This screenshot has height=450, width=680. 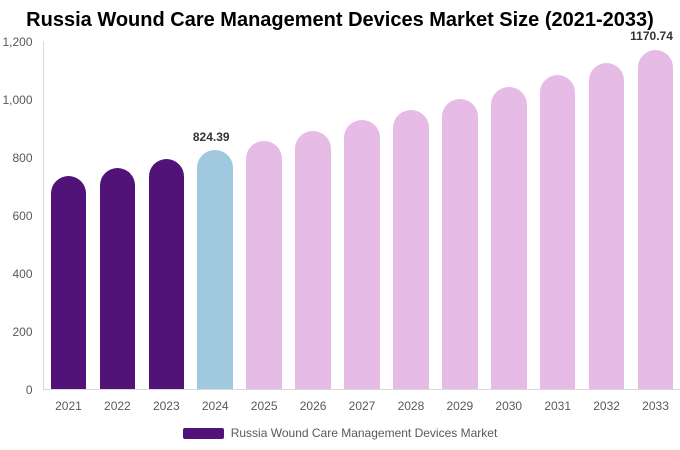 What do you see at coordinates (215, 269) in the screenshot?
I see `bar-2024` at bounding box center [215, 269].